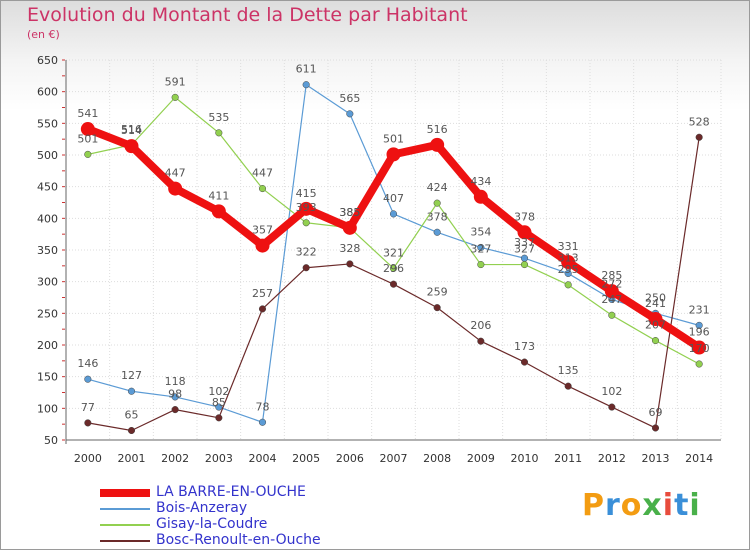  Describe the element at coordinates (306, 69) in the screenshot. I see `data-label: 611` at that location.